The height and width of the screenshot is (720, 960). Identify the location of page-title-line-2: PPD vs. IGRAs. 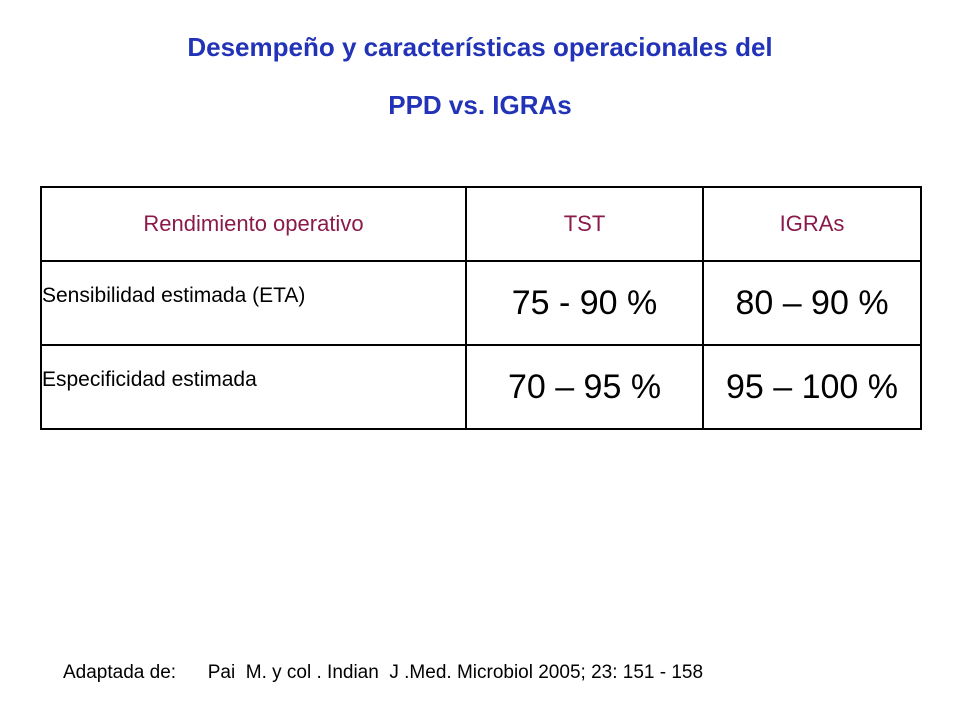
(480, 105).